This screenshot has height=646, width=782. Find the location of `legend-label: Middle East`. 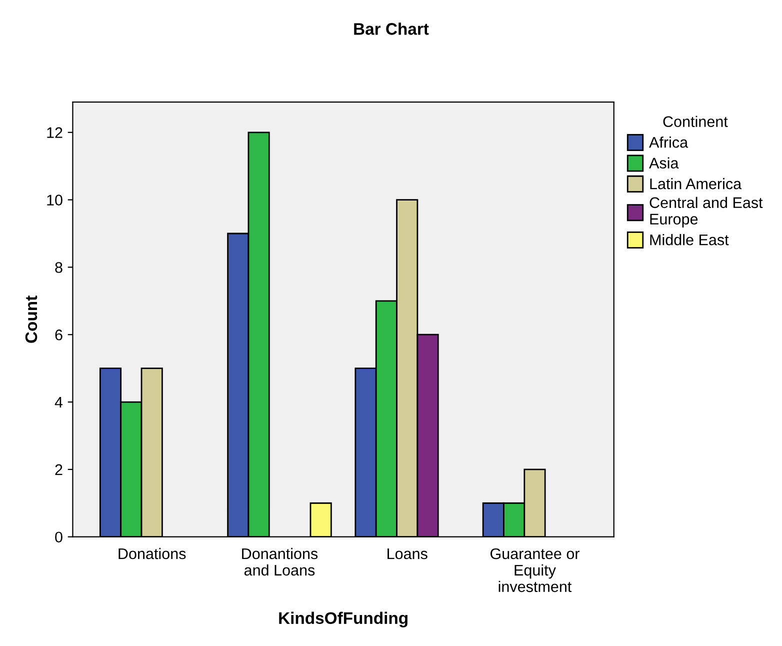

legend-label: Middle East is located at coordinates (689, 240).